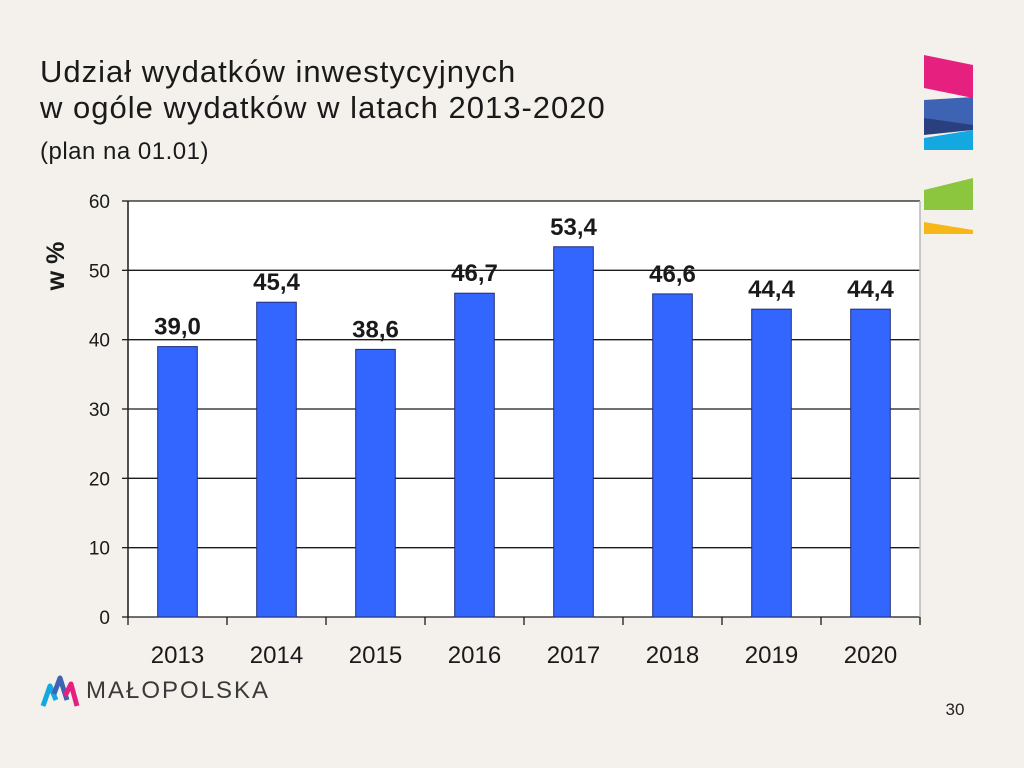 The width and height of the screenshot is (1024, 768). Describe the element at coordinates (56, 267) in the screenshot. I see `y-axis-label: w %` at that location.